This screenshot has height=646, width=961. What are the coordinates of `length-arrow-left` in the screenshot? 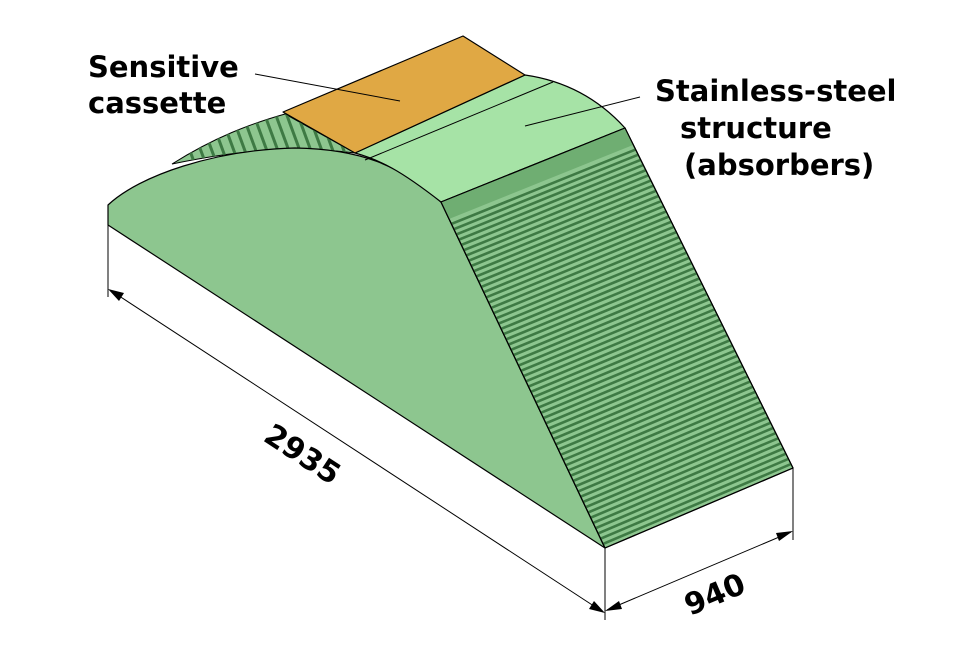 It's located at (116, 295).